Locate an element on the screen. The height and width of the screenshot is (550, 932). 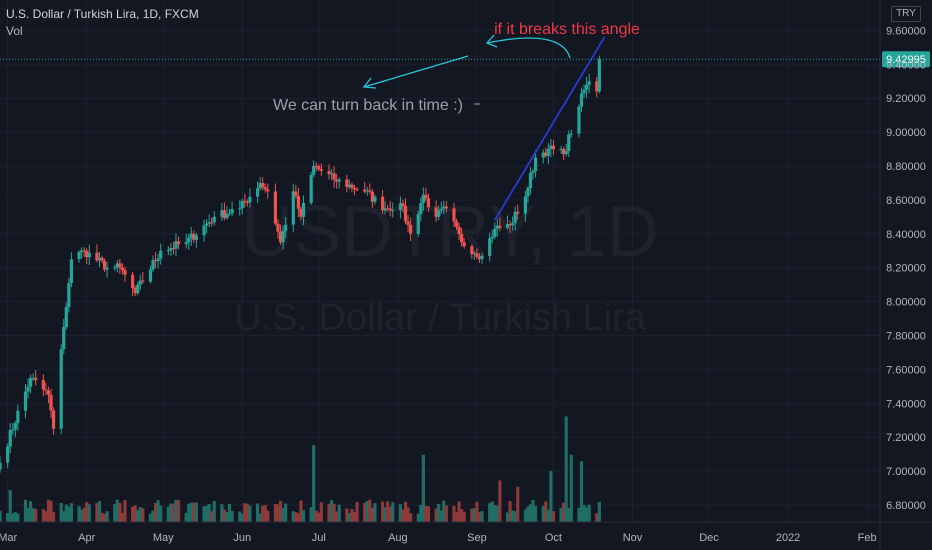
y-tick-label: 6.80000 is located at coordinates (906, 506).